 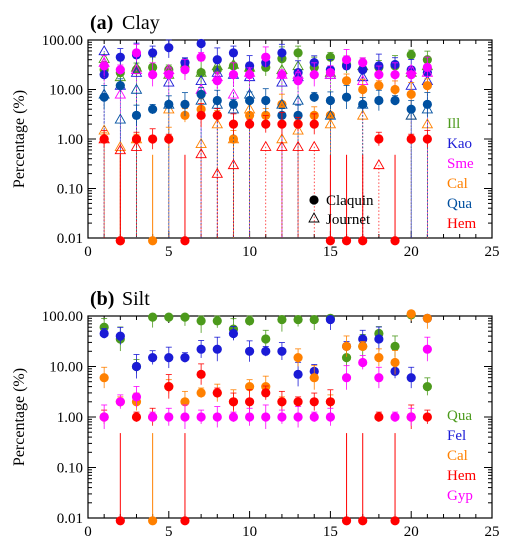 What do you see at coordinates (101, 23) in the screenshot?
I see `panel-a-label: (a)` at bounding box center [101, 23].